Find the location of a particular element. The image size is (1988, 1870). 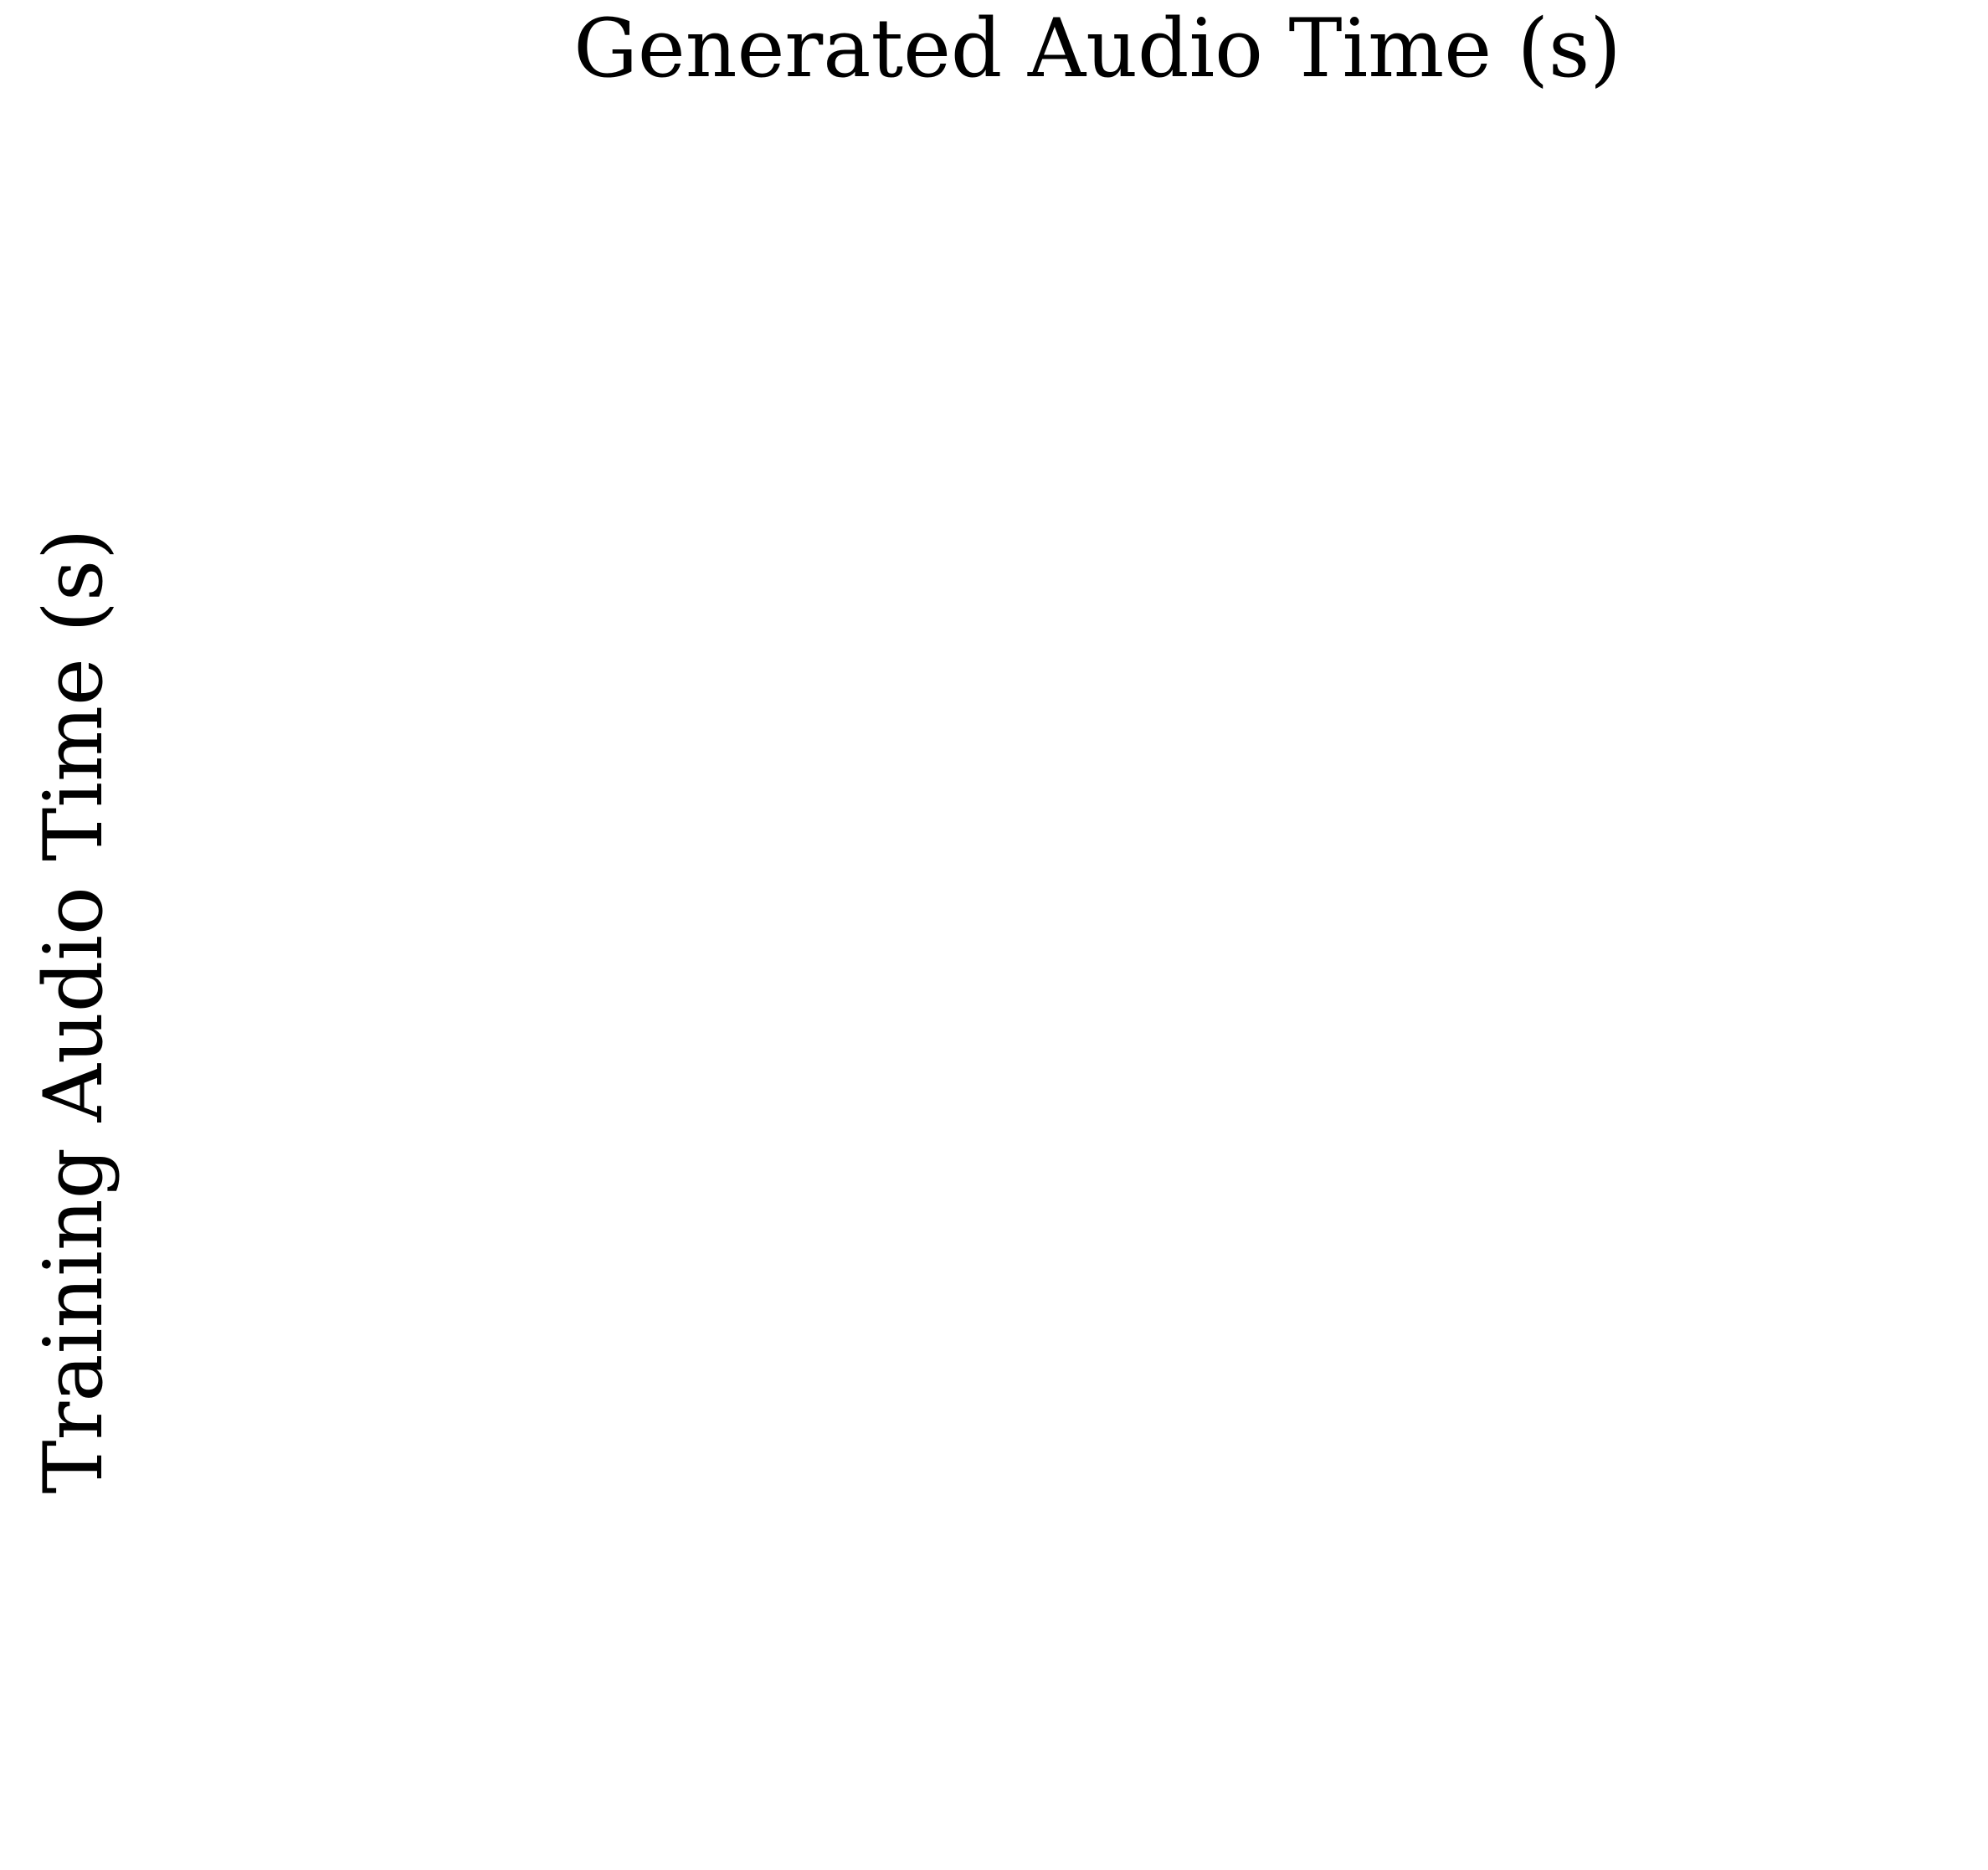

x-axis-title: Generated Audio Time (s) is located at coordinates (1097, 48).